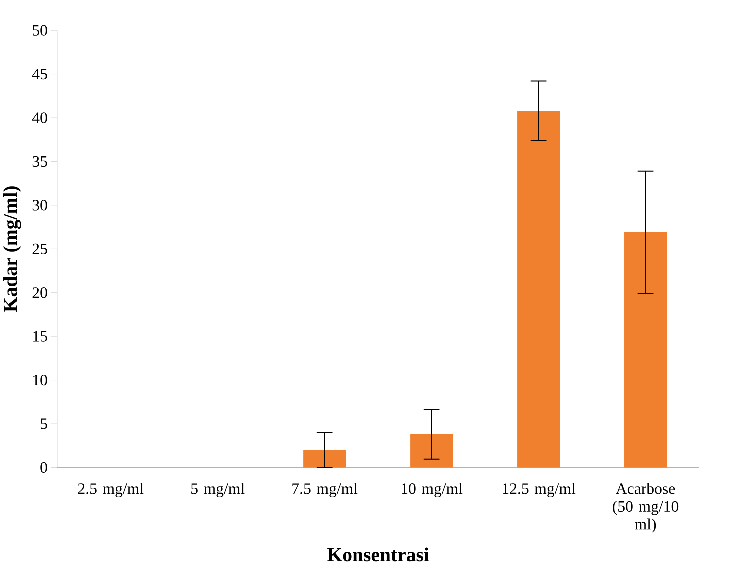 The image size is (745, 573). I want to click on y-tick-label: 45, so click(40, 74).